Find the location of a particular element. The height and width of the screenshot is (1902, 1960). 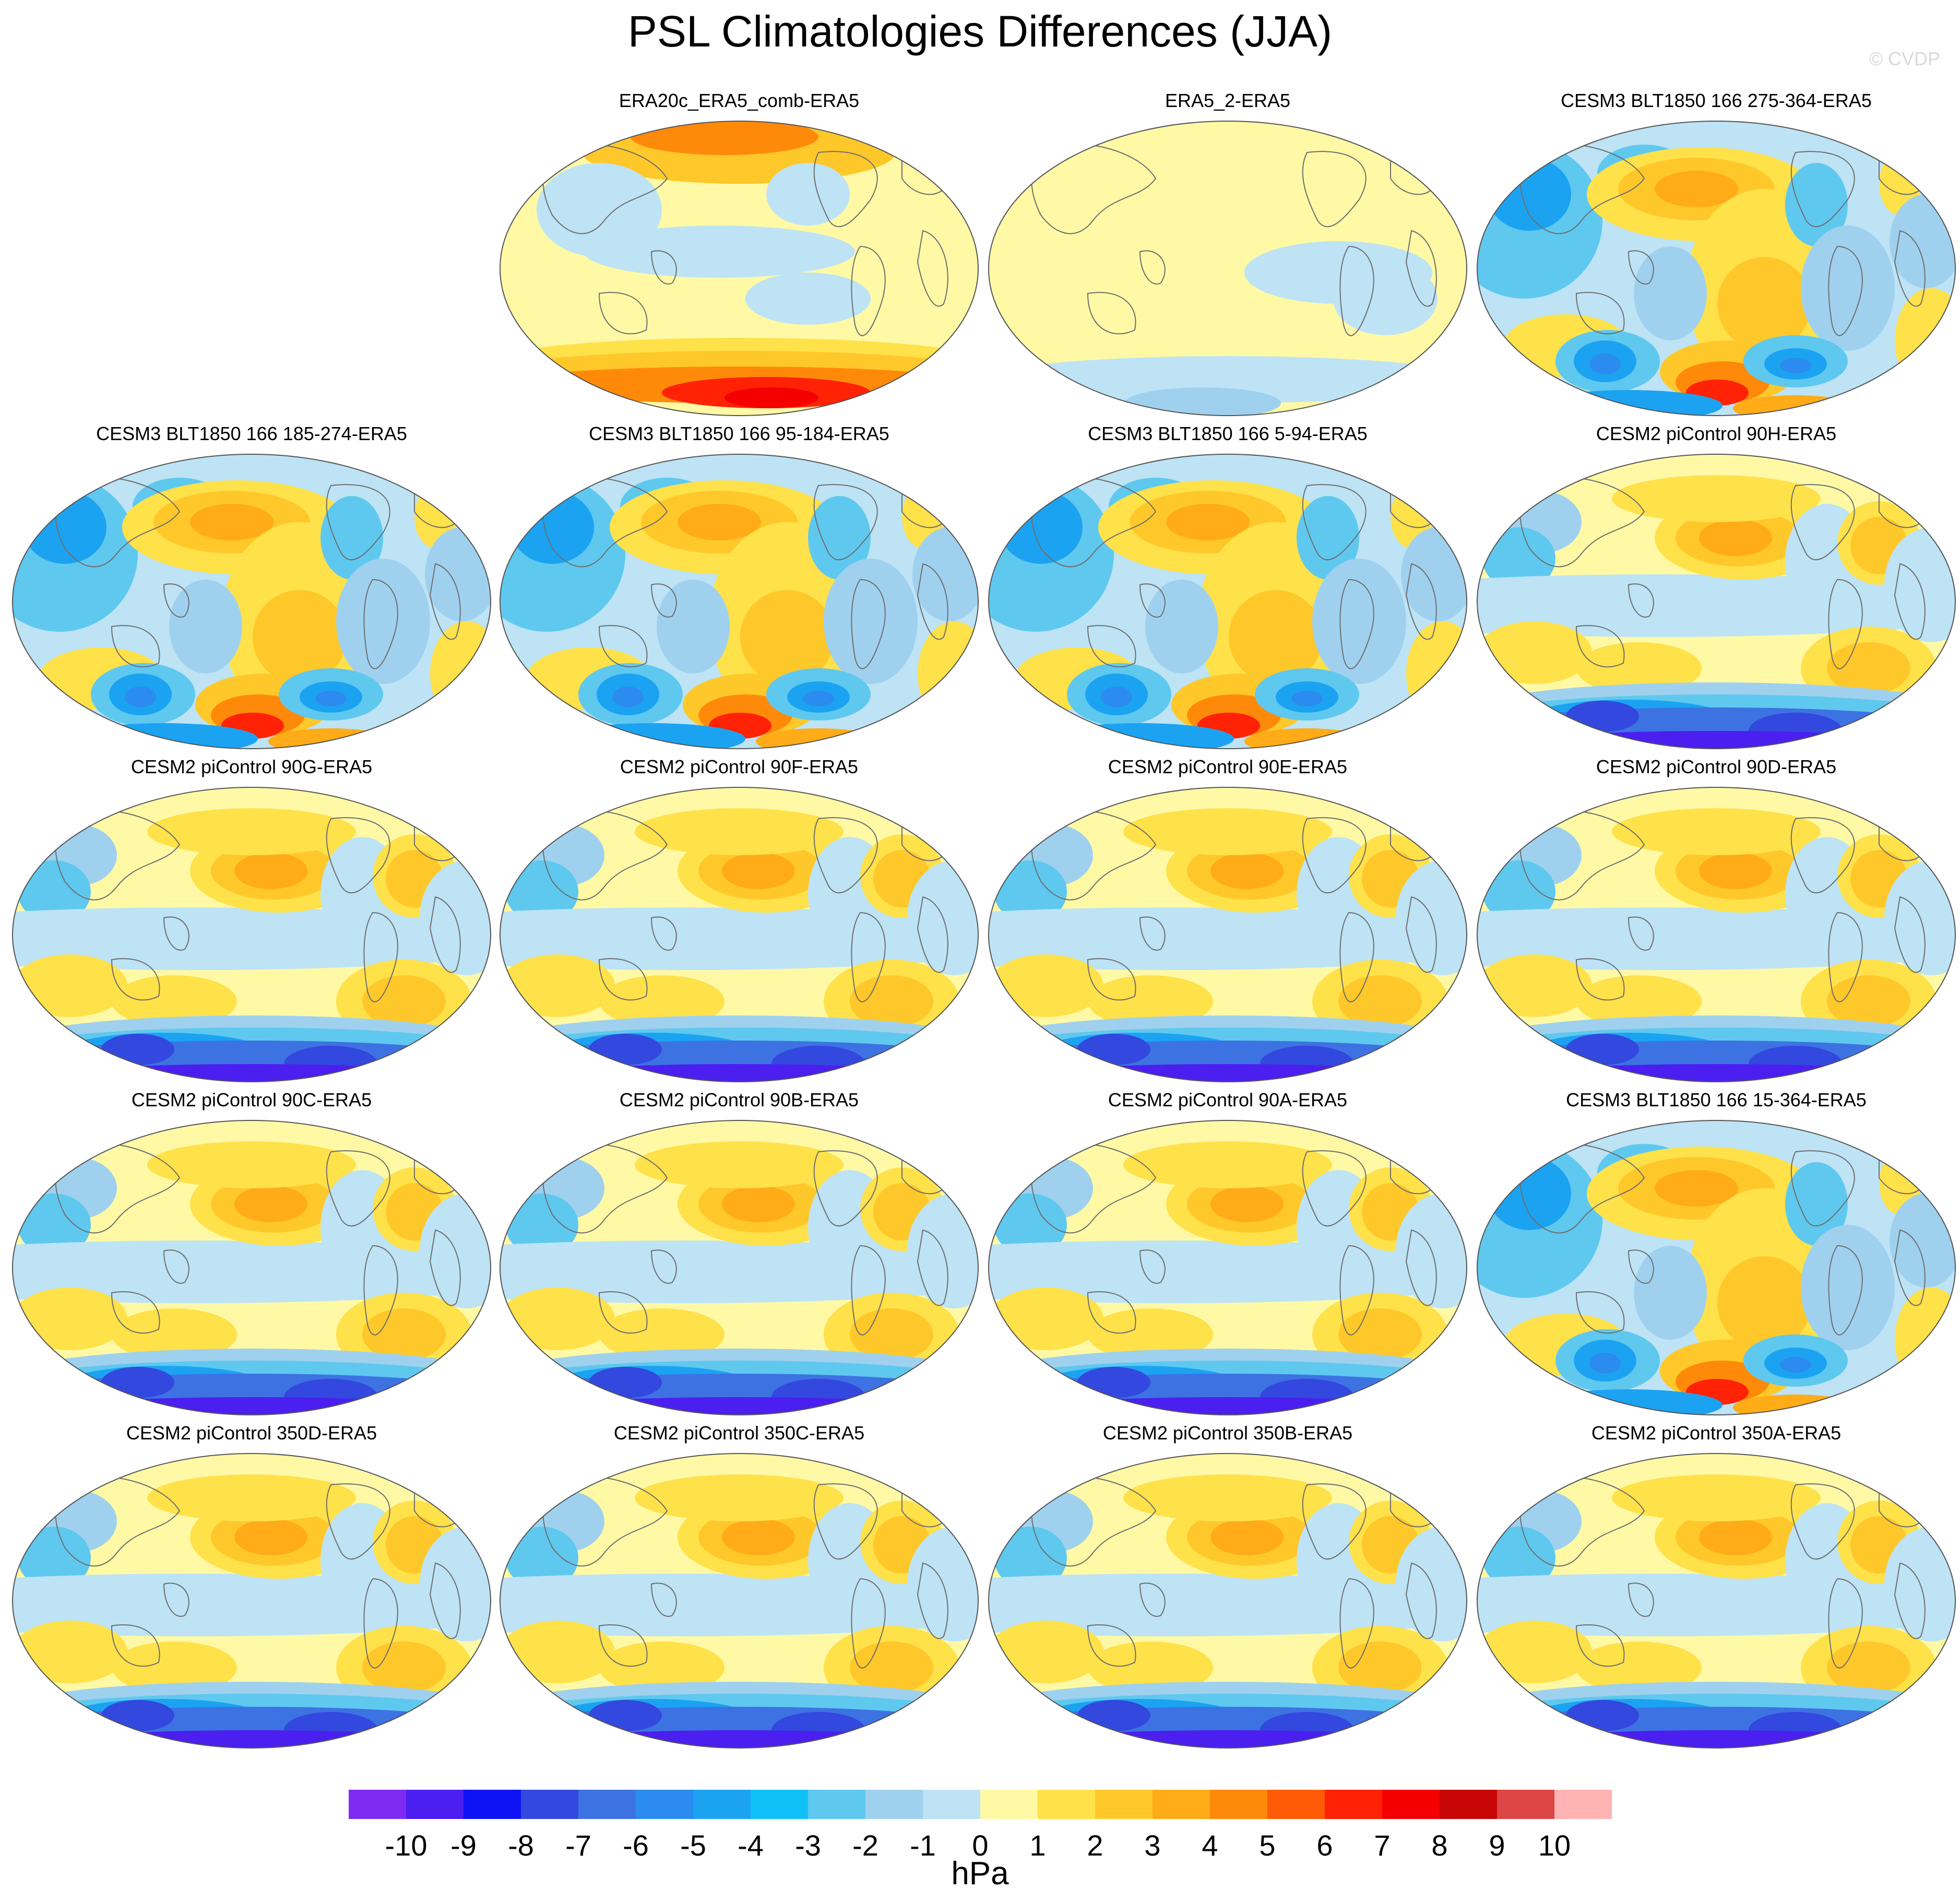

map-panel: CESM2 piControl 350C-ERA5 is located at coordinates (739, 1589).